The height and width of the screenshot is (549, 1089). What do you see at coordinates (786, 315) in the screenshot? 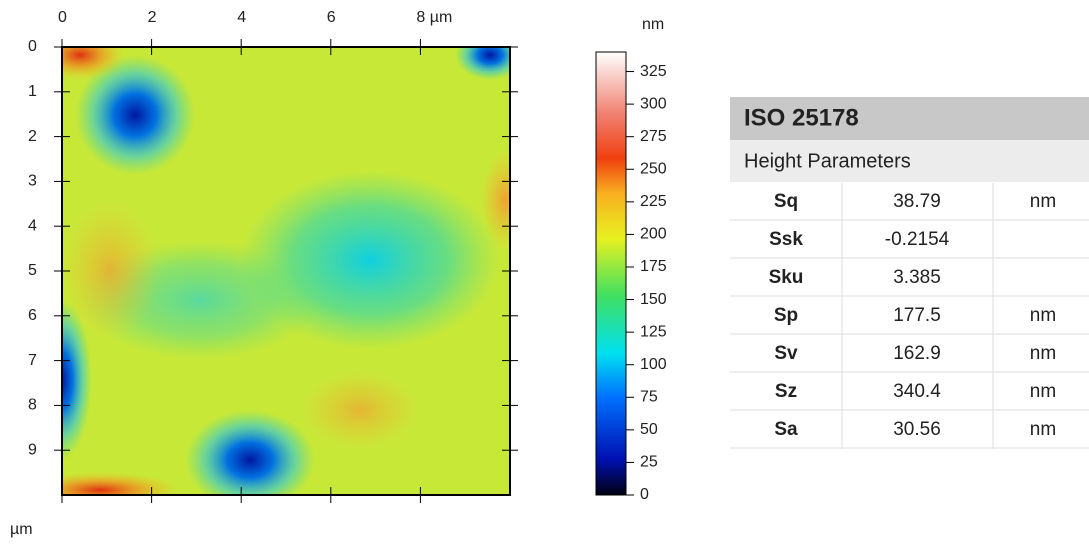
I see `param-name: Sp` at bounding box center [786, 315].